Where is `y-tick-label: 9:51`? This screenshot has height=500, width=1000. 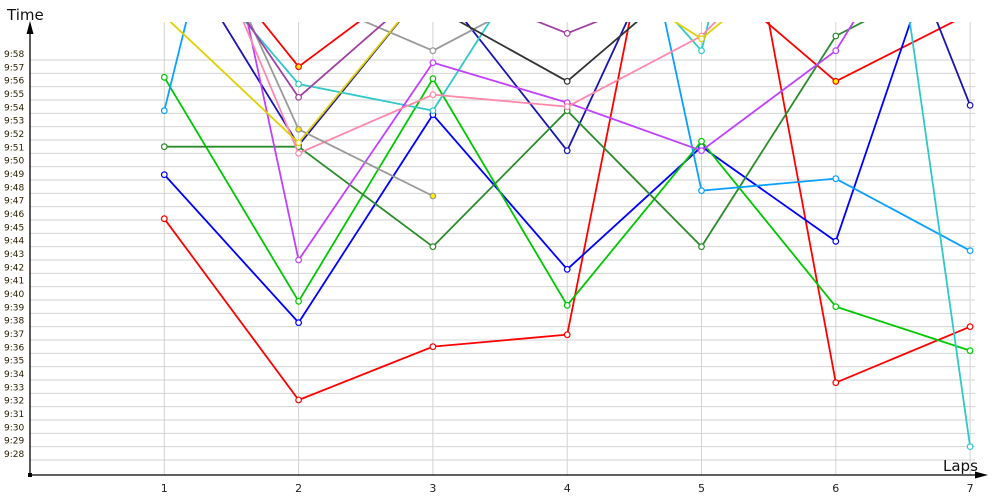 y-tick-label: 9:51 is located at coordinates (14, 148).